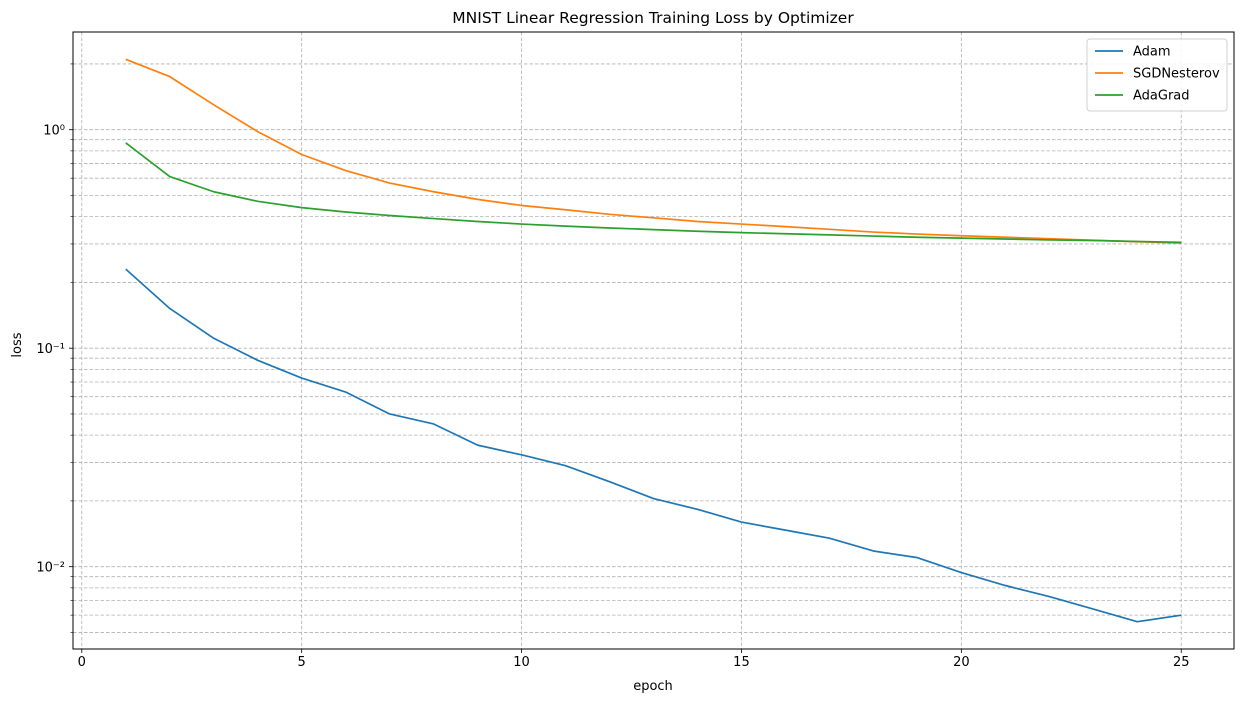 The width and height of the screenshot is (1244, 701). Describe the element at coordinates (1152, 52) in the screenshot. I see `legend-label: Adam` at that location.